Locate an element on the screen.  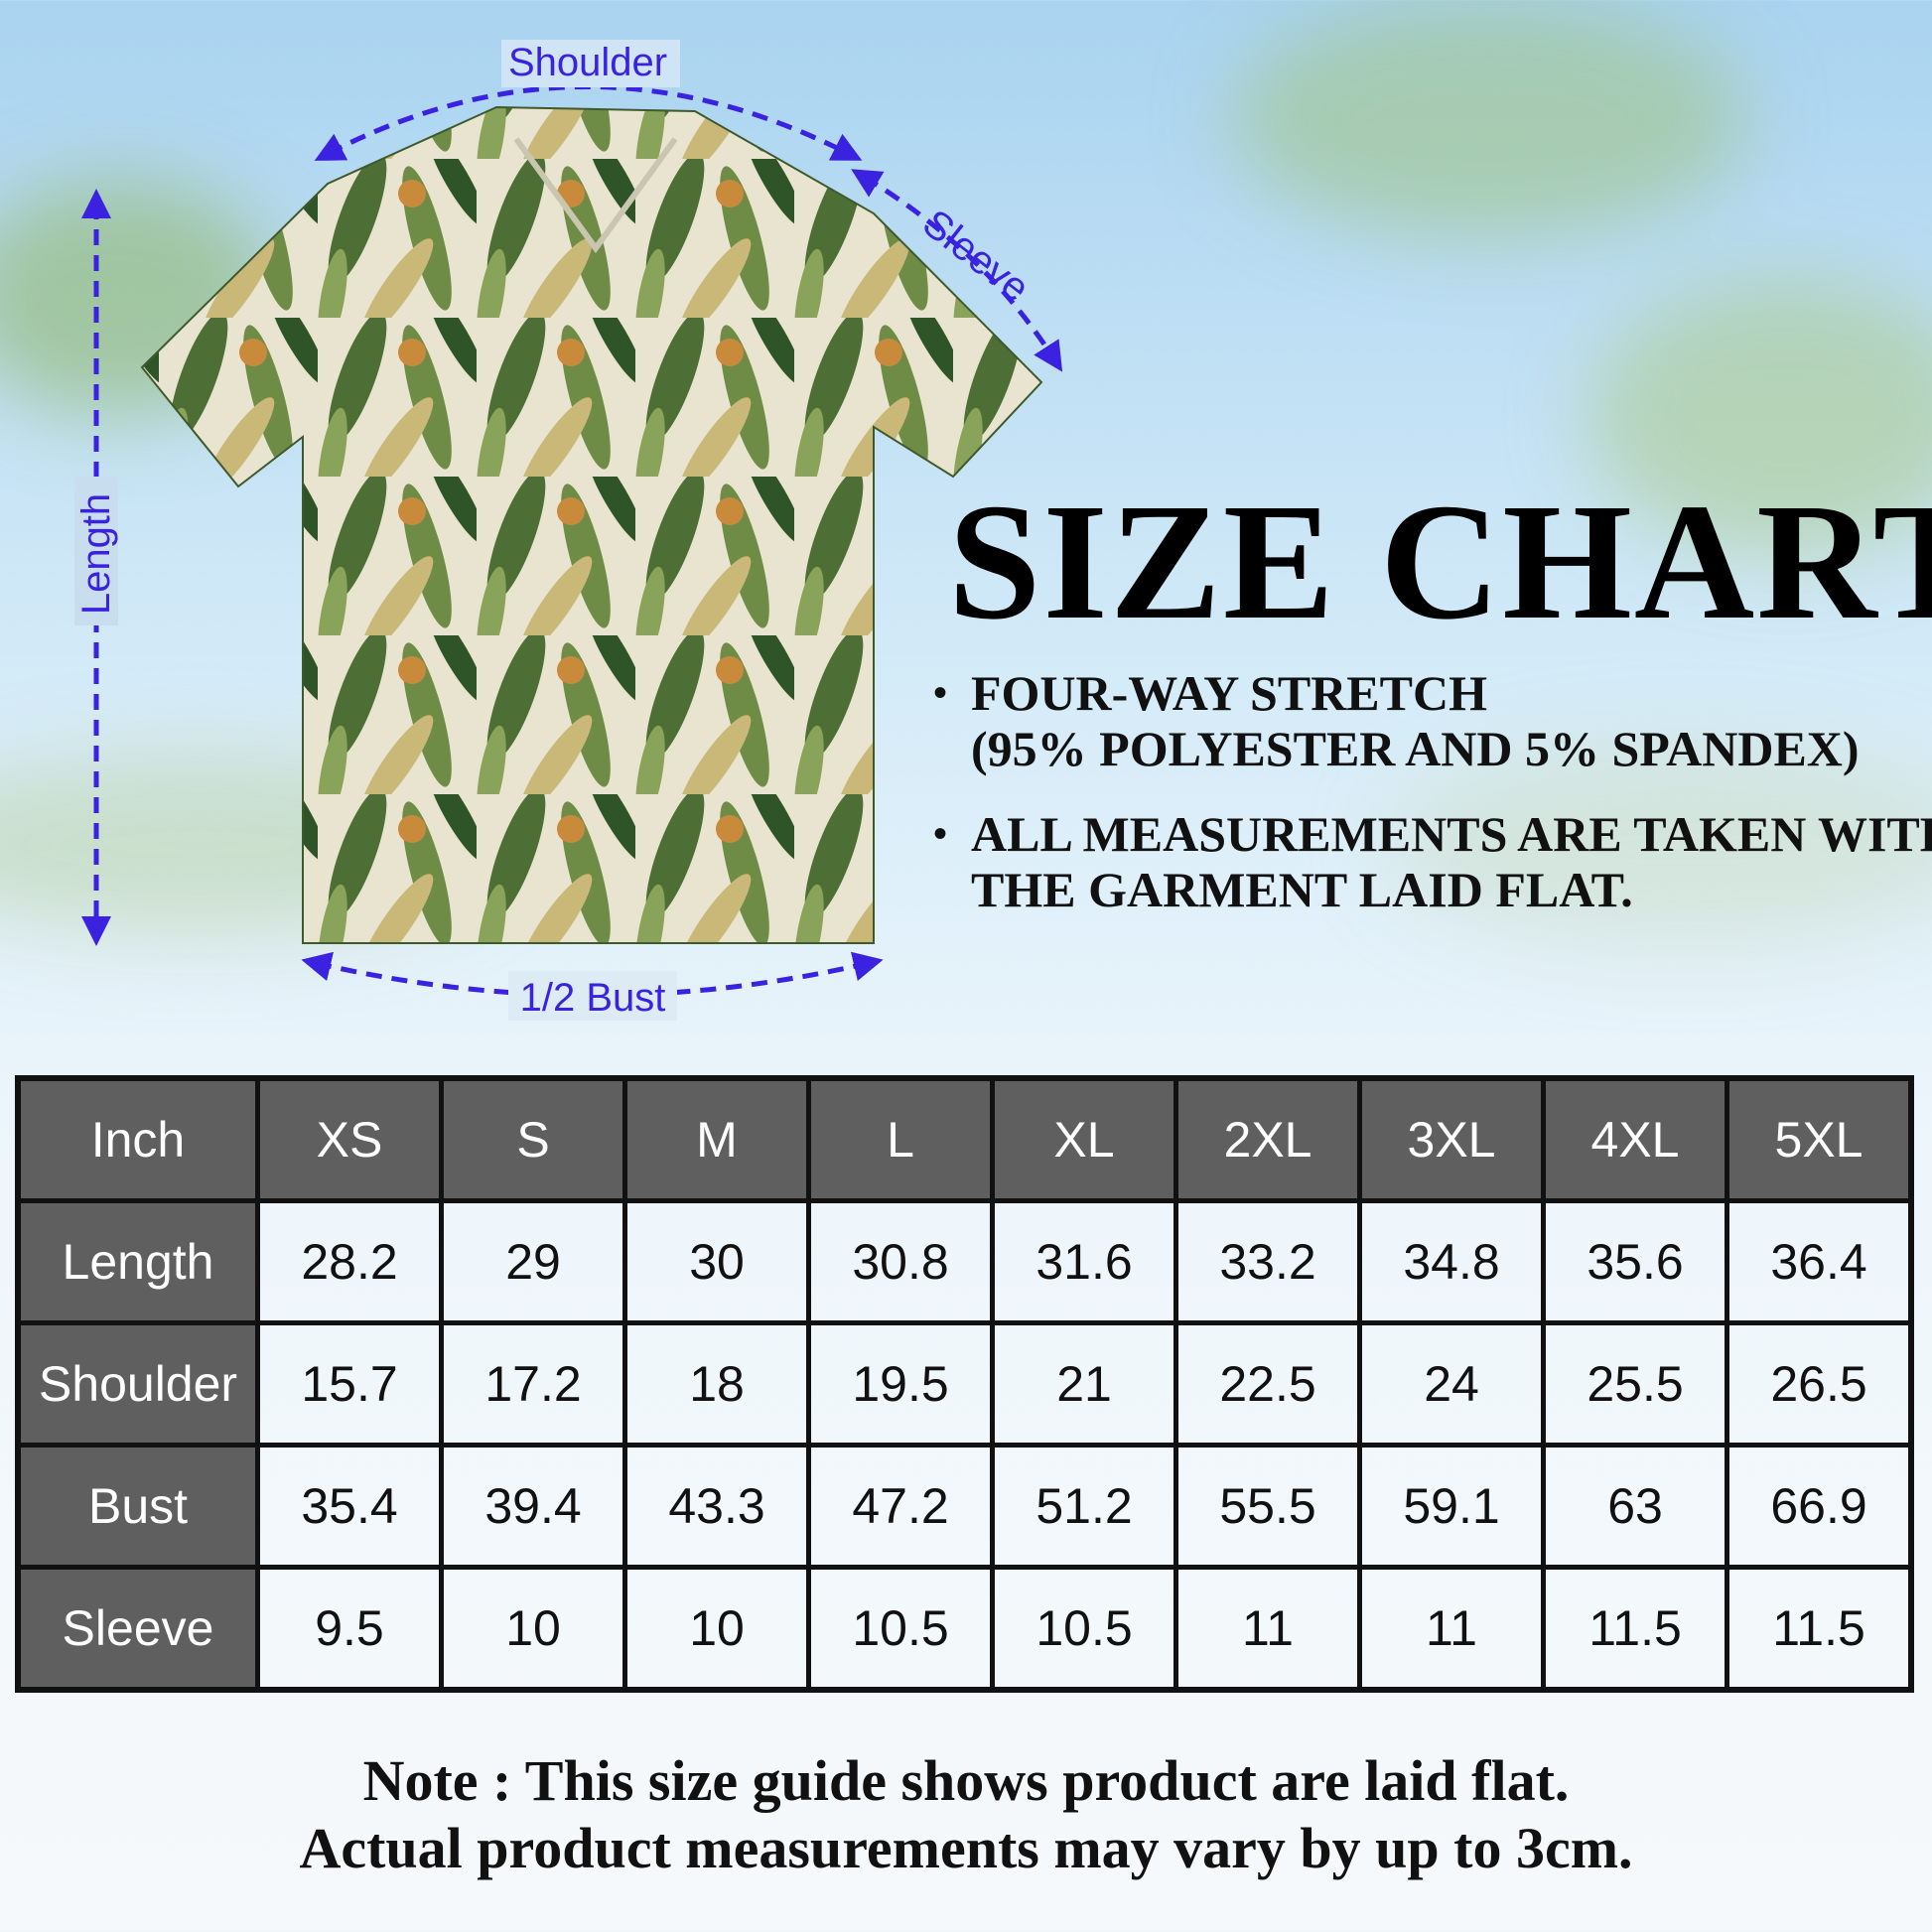
header-cell: M is located at coordinates (716, 1139).